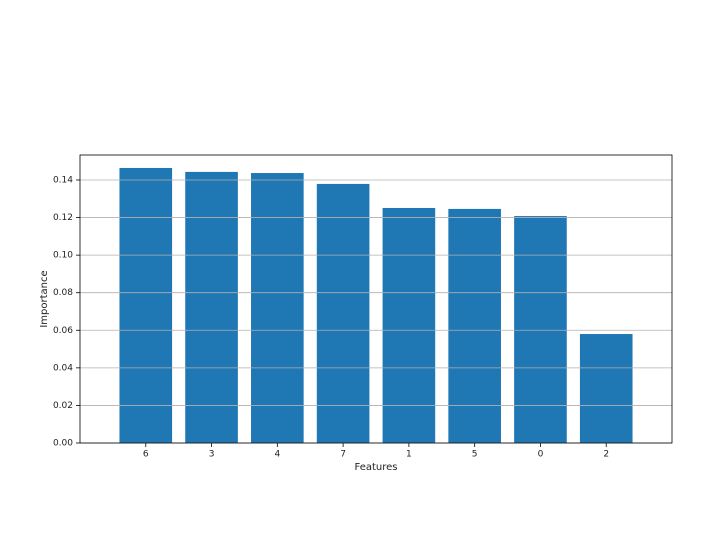 The image size is (720, 540). Describe the element at coordinates (44, 298) in the screenshot. I see `y-axis-title: Importance` at that location.